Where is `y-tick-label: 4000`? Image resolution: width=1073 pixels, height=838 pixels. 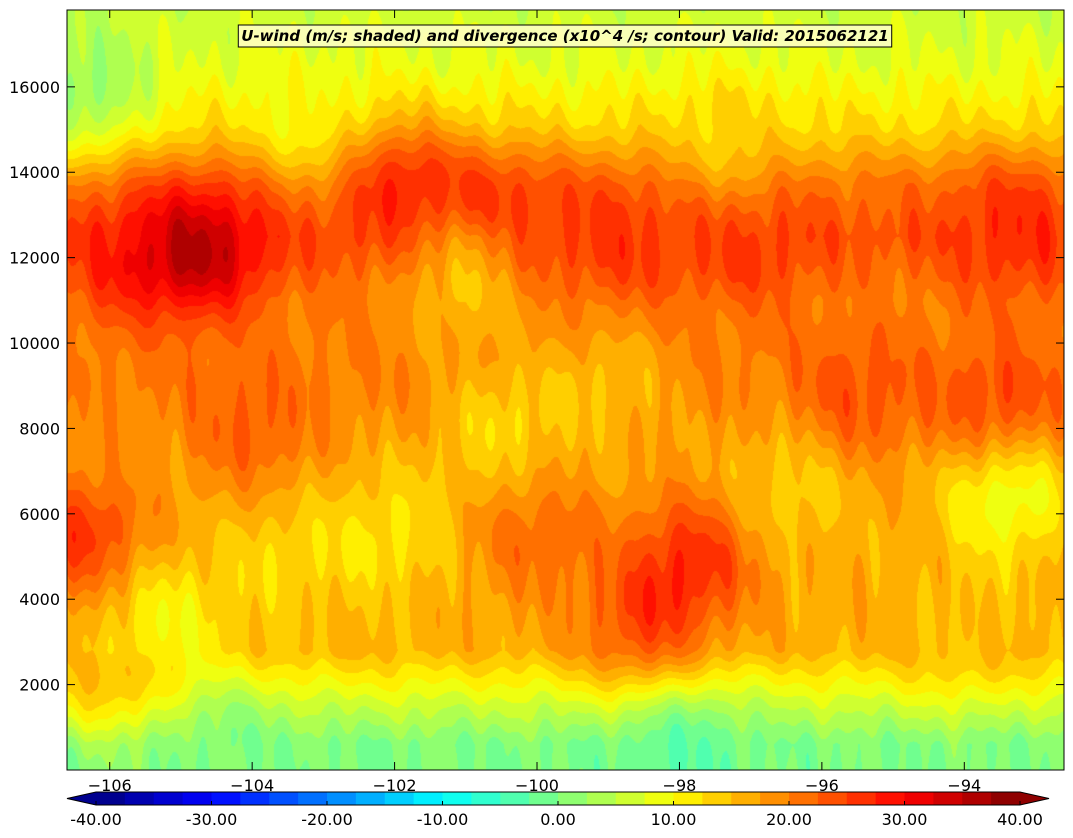 y-tick-label: 4000 is located at coordinates (39, 599).